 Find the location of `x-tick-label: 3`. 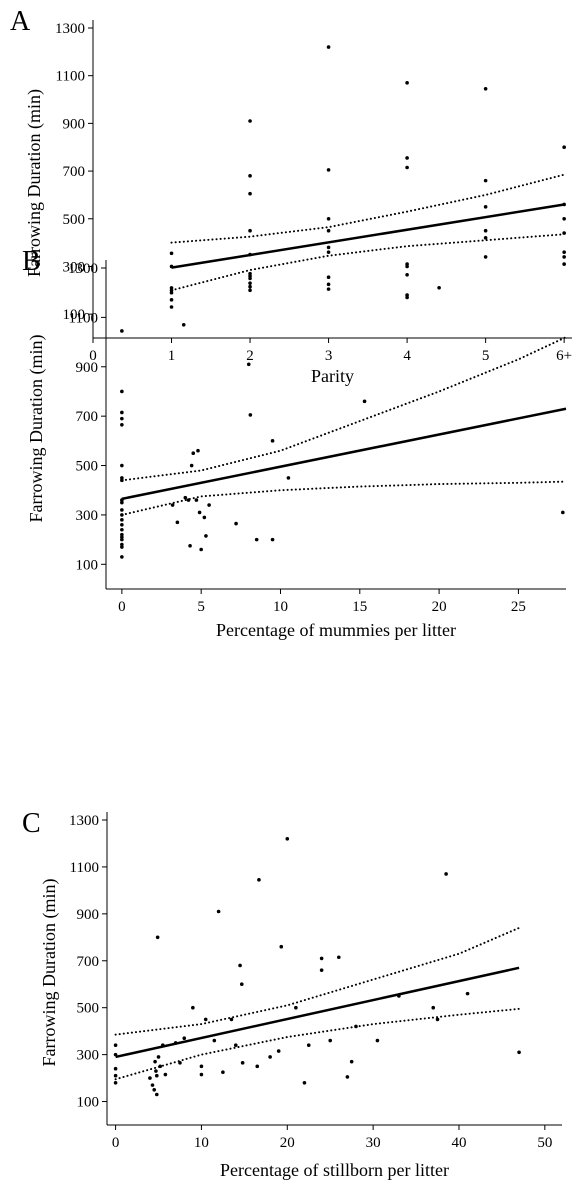

x-tick-label: 3 is located at coordinates (329, 356).